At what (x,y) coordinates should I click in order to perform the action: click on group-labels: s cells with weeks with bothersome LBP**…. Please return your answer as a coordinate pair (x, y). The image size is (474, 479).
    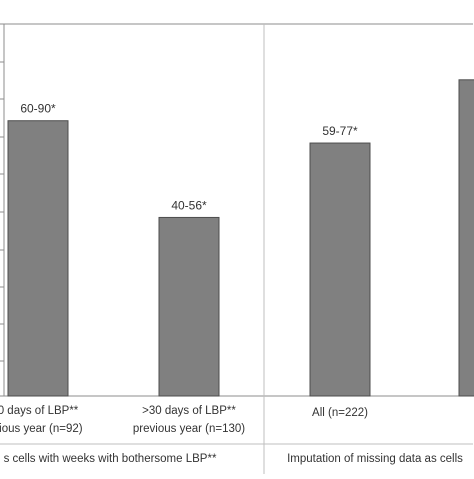
    Looking at the image, I should click on (234, 459).